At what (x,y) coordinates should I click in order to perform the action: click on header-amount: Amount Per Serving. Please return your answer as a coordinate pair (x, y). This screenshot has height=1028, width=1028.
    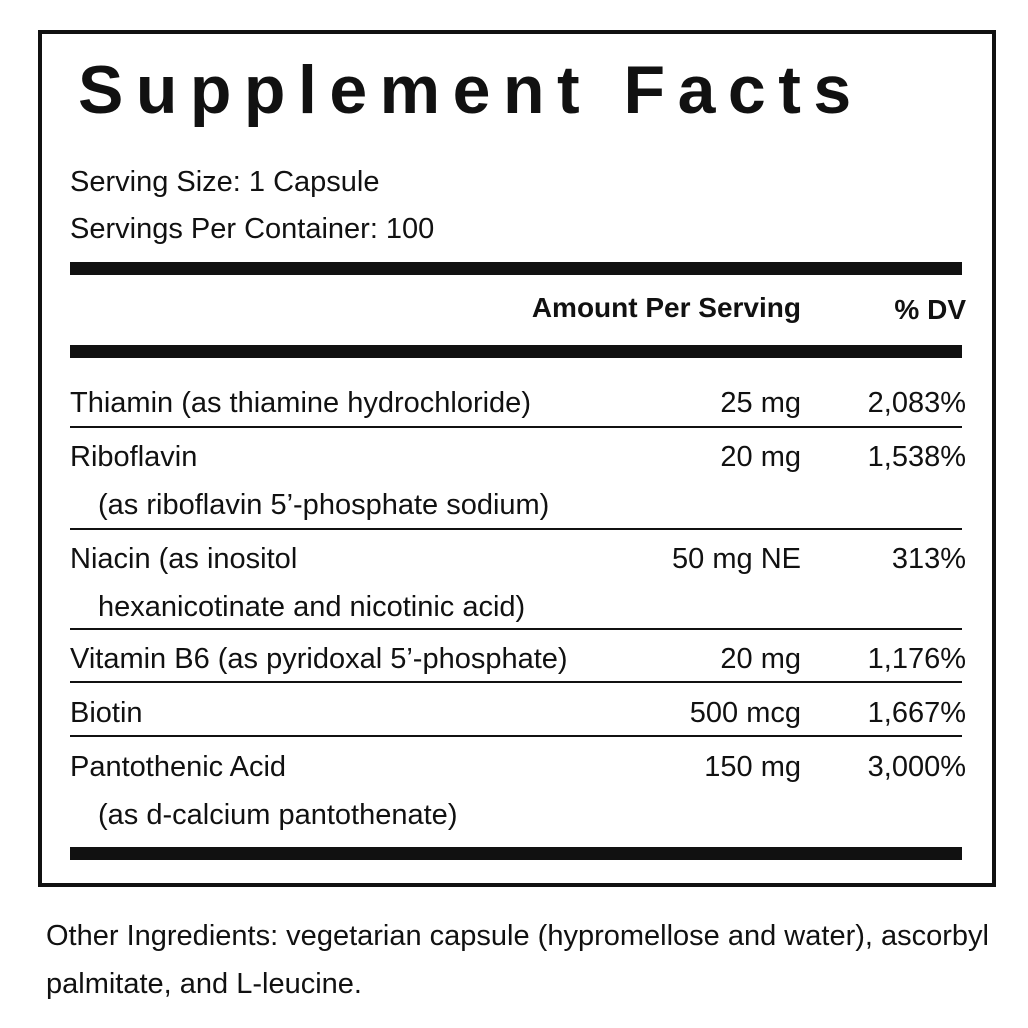
    Looking at the image, I should click on (666, 307).